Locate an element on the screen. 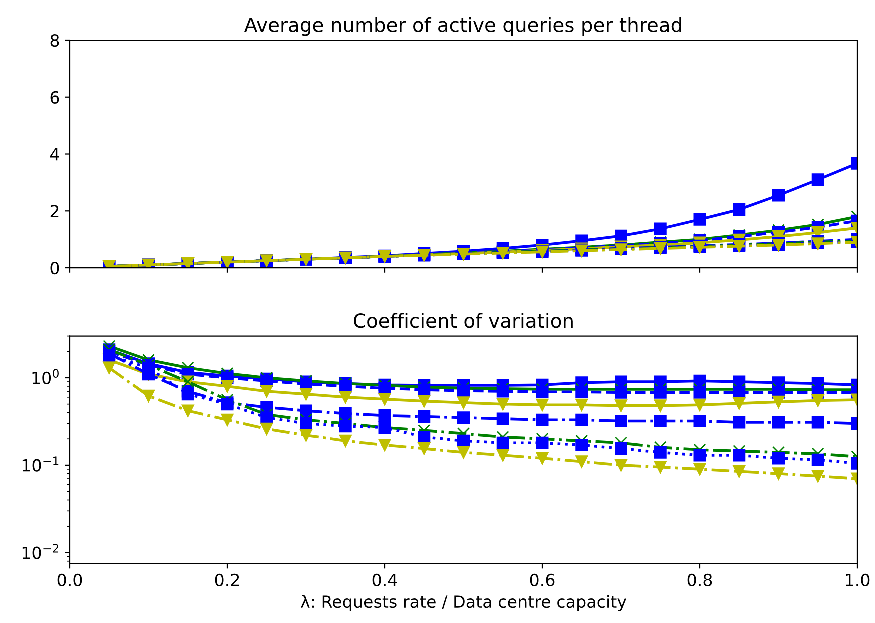 The image size is (875, 623). y-tick-label: 0 is located at coordinates (55, 268).